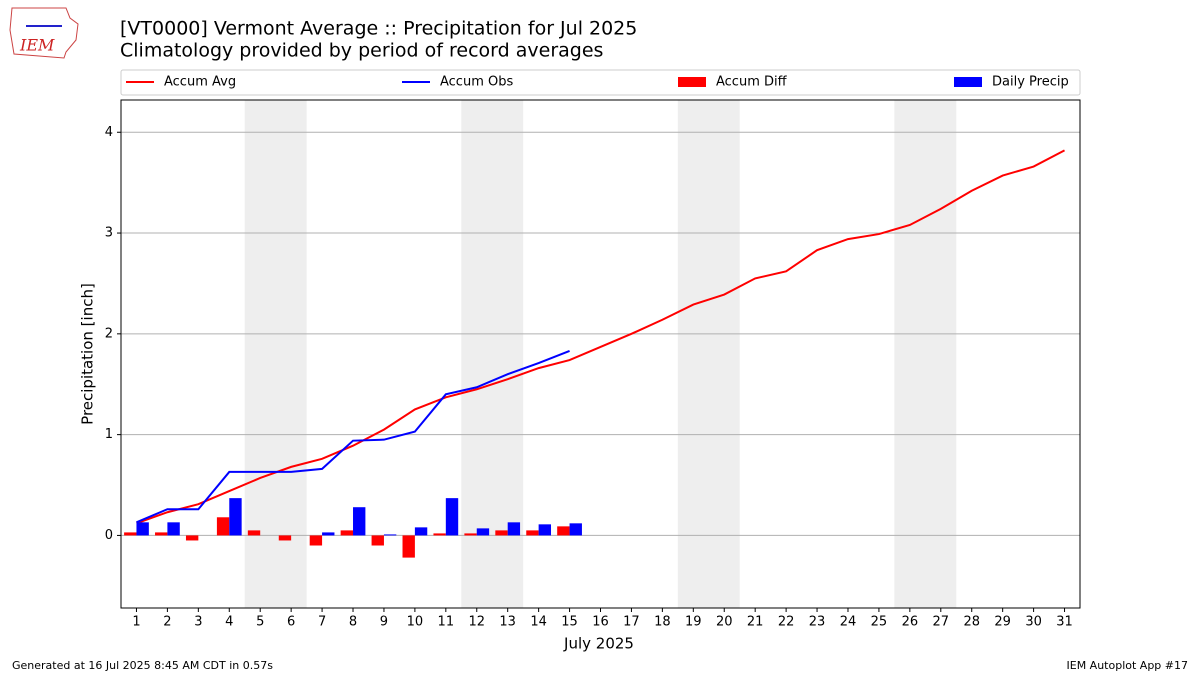 The image size is (1200, 679). I want to click on x-tick-label: 26, so click(910, 622).